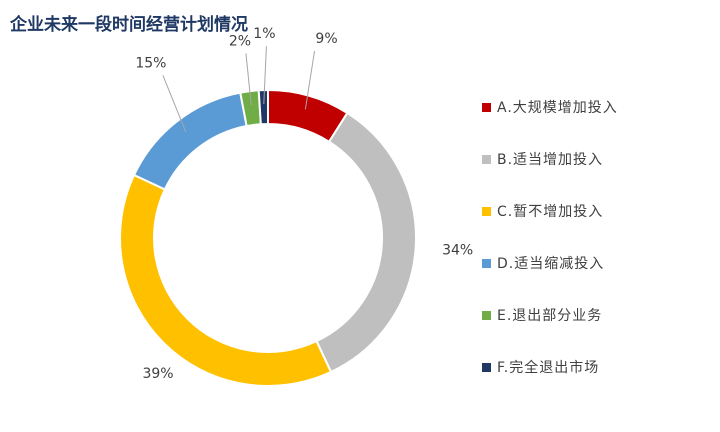  Describe the element at coordinates (310, 80) in the screenshot. I see `leader-line-a` at that location.